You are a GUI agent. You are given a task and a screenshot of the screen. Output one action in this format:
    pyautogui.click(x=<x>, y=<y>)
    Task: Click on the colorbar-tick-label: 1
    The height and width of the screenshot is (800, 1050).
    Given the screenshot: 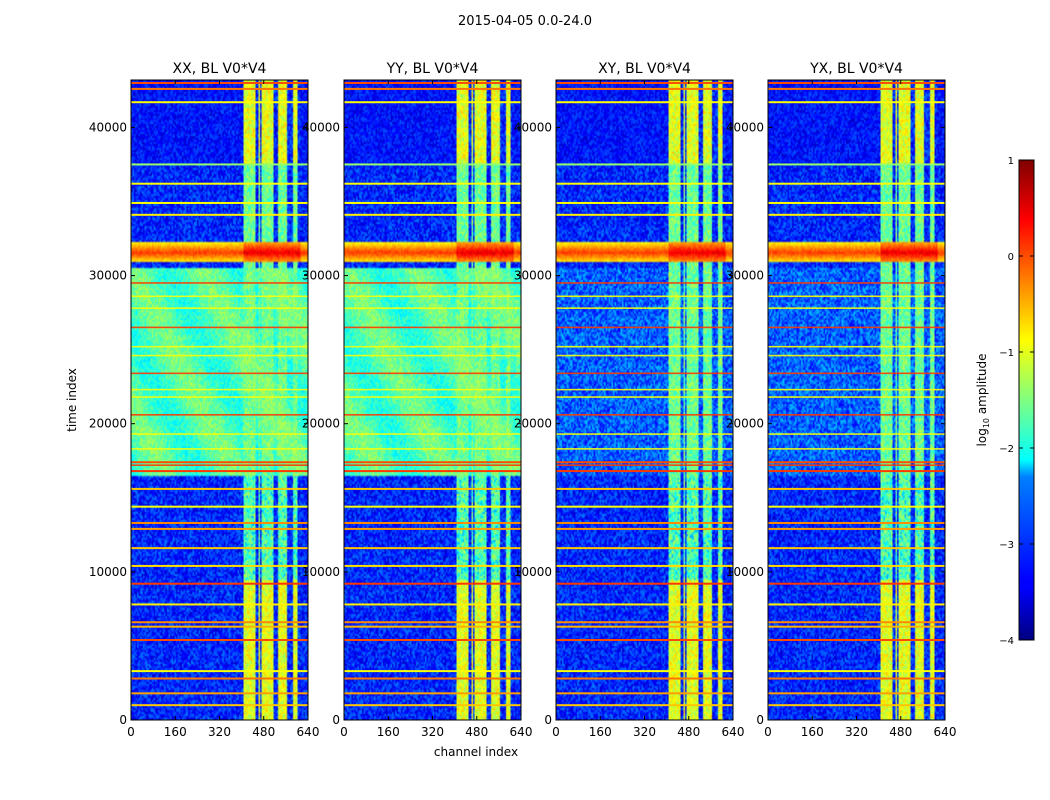 What is the action you would take?
    pyautogui.click(x=1011, y=161)
    